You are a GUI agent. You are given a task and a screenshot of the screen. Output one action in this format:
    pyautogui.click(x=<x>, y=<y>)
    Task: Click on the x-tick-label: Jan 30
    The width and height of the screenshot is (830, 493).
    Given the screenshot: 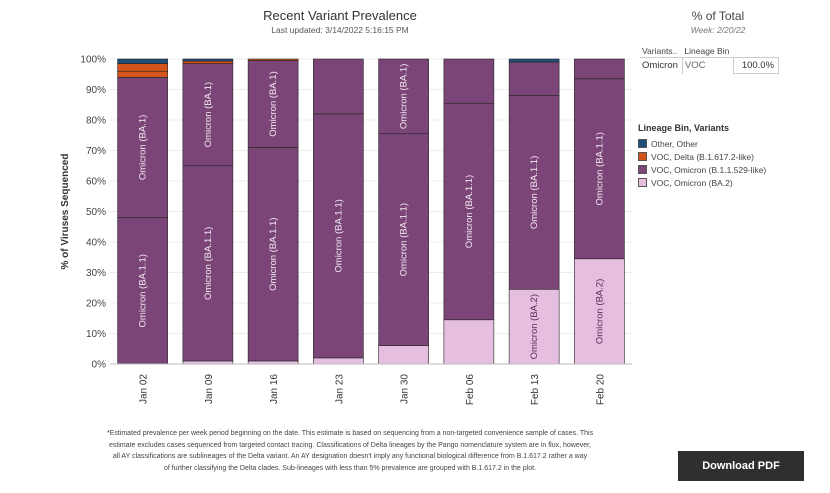 What is the action you would take?
    pyautogui.click(x=405, y=389)
    